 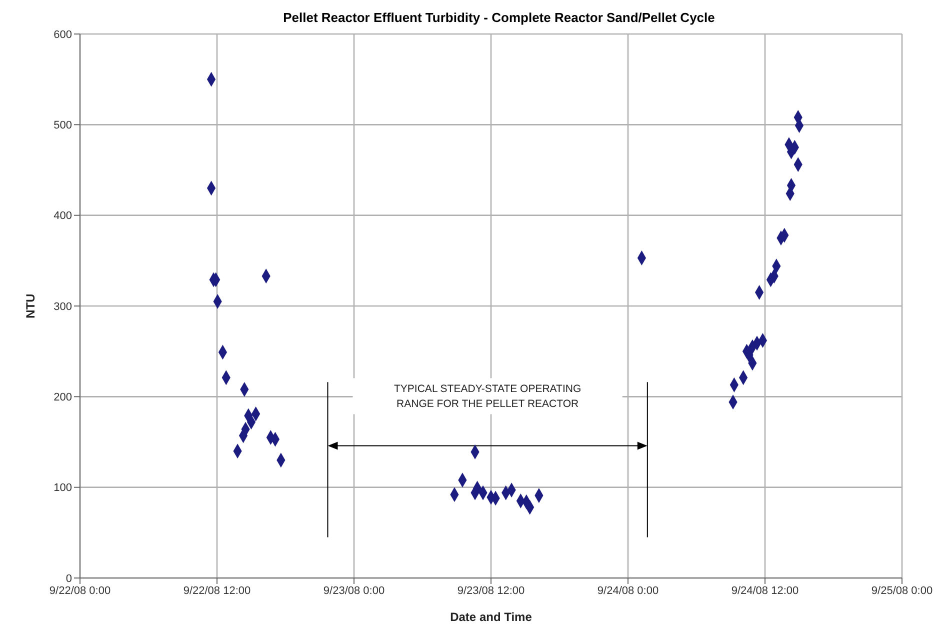 I want to click on y-tick-label: 300, so click(x=63, y=306).